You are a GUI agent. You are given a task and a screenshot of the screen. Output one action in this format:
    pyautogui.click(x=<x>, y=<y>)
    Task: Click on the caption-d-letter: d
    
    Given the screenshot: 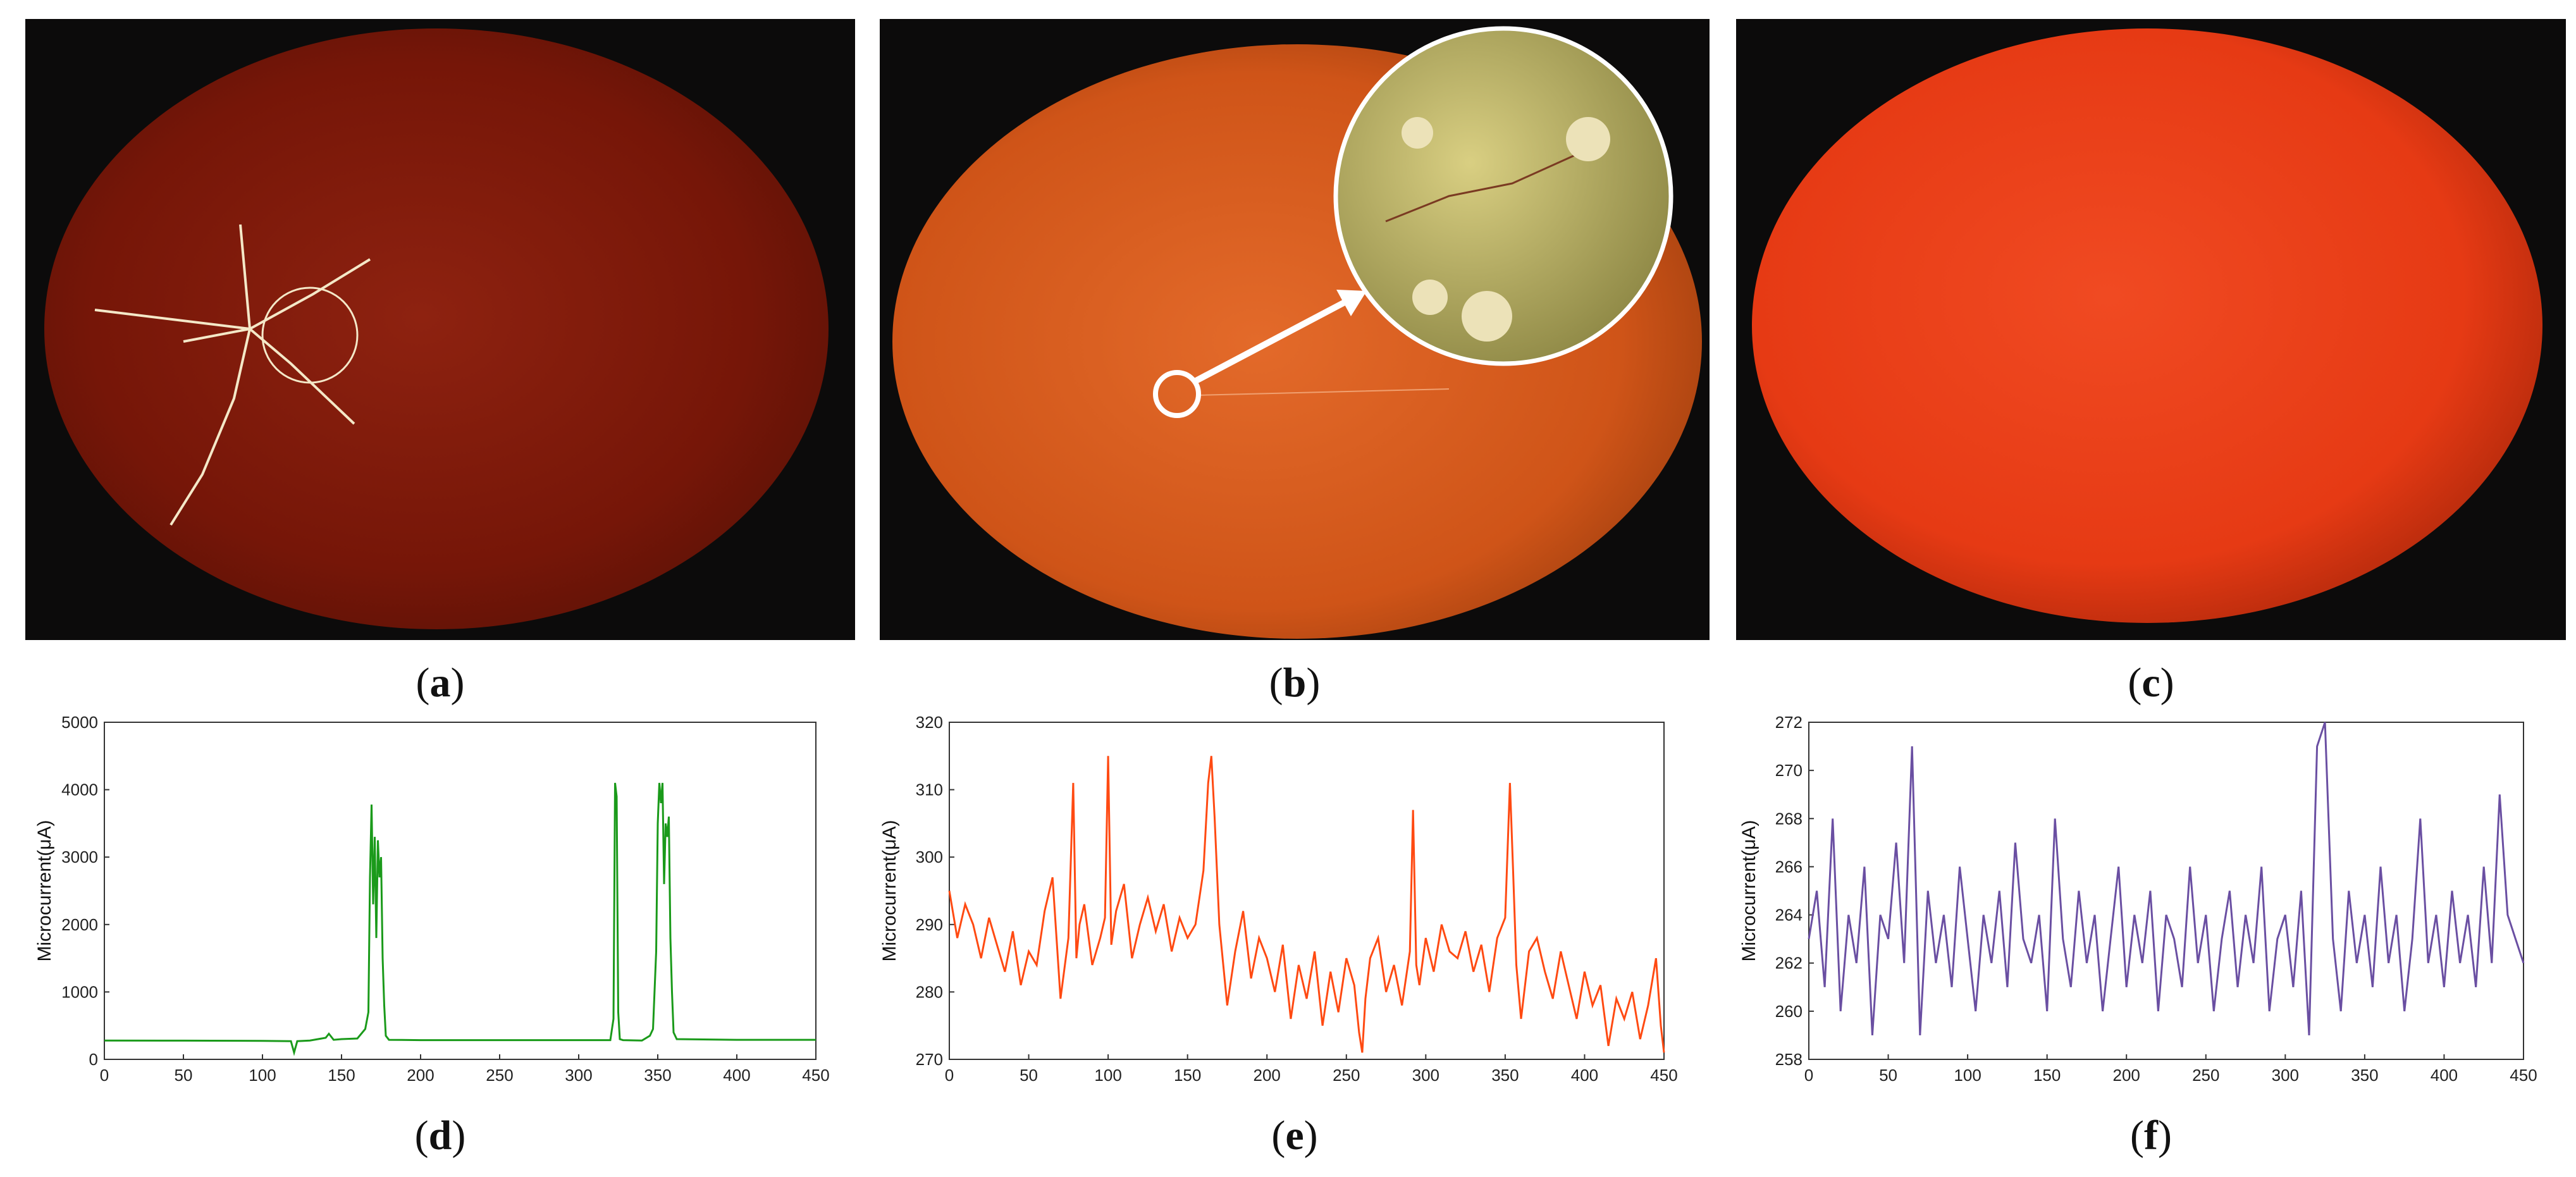 What is the action you would take?
    pyautogui.click(x=440, y=1135)
    